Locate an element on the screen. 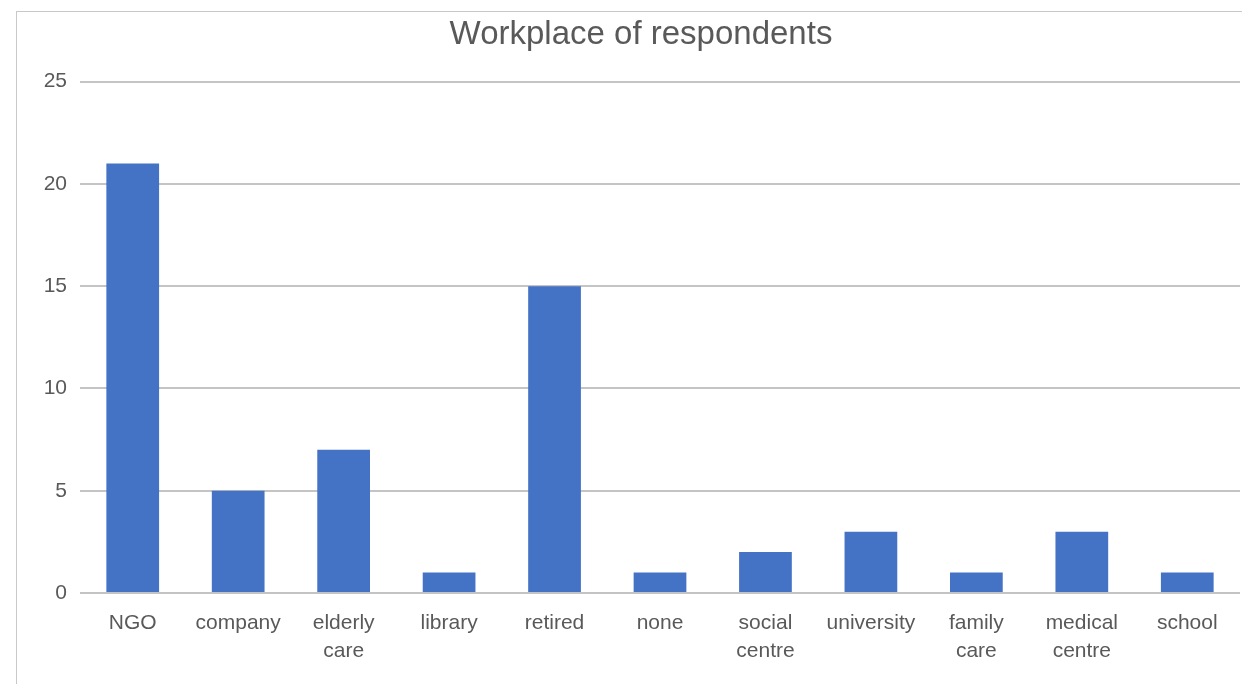 The height and width of the screenshot is (684, 1242). y-tick-label: 5 is located at coordinates (61, 489).